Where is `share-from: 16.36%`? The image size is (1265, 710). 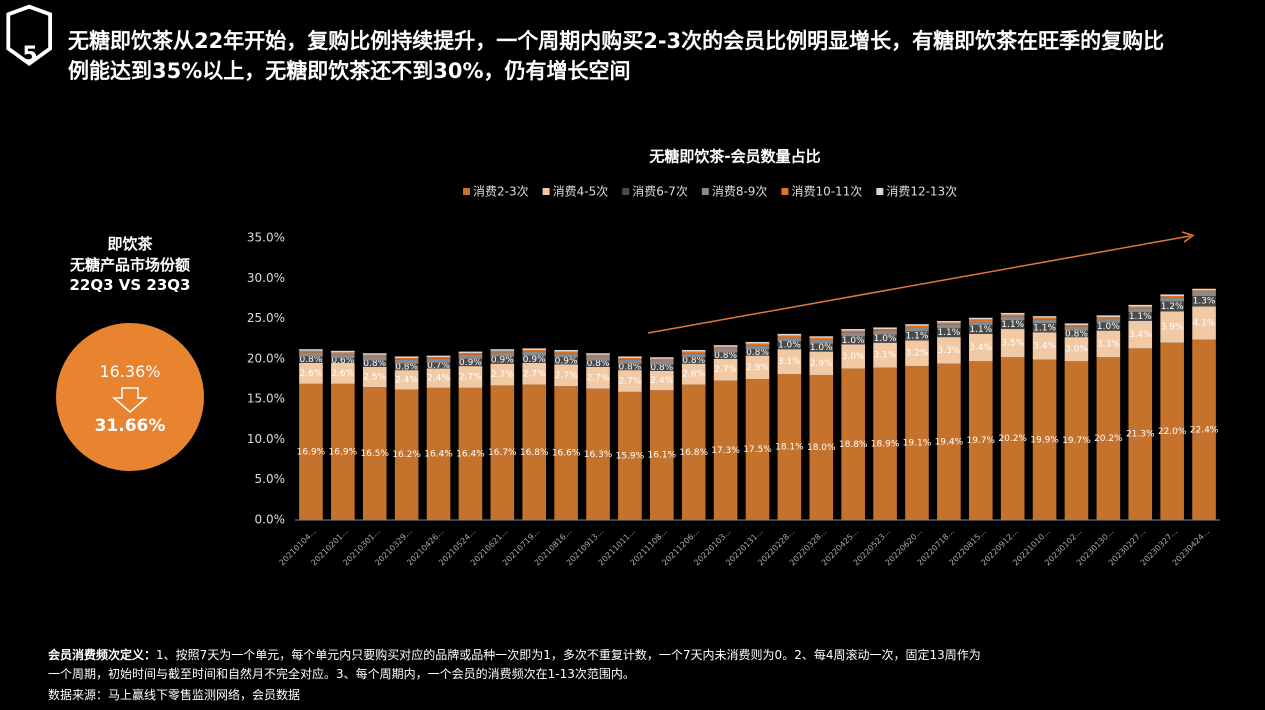 share-from: 16.36% is located at coordinates (130, 371).